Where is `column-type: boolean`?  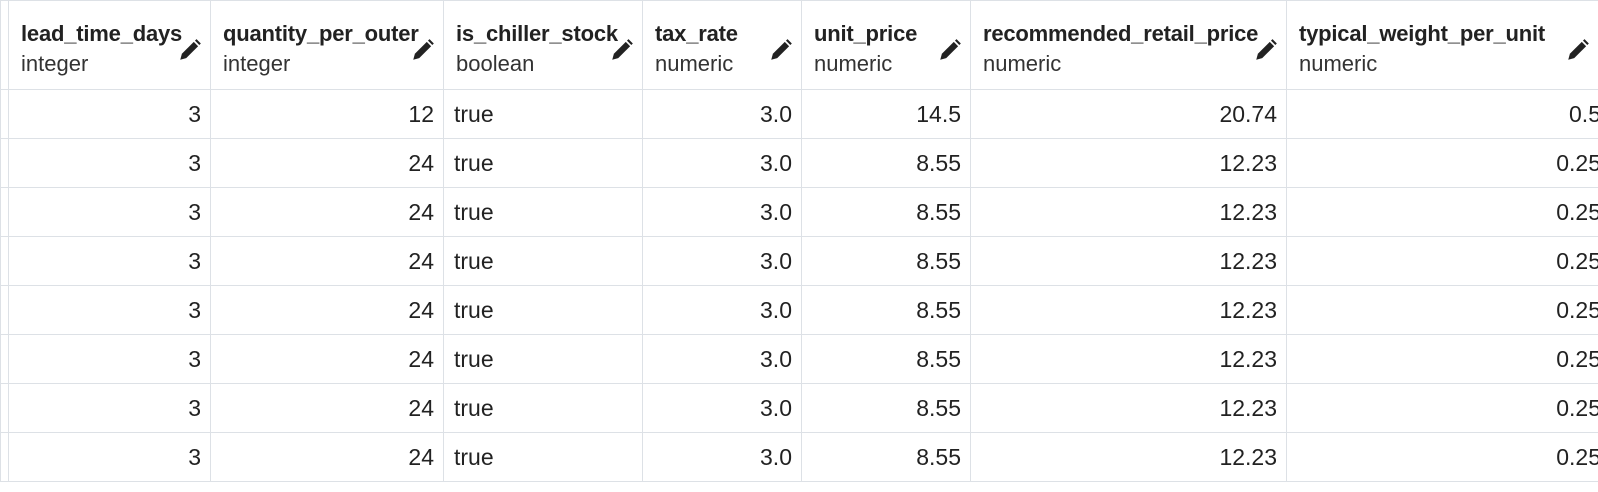
column-type: boolean is located at coordinates (495, 63).